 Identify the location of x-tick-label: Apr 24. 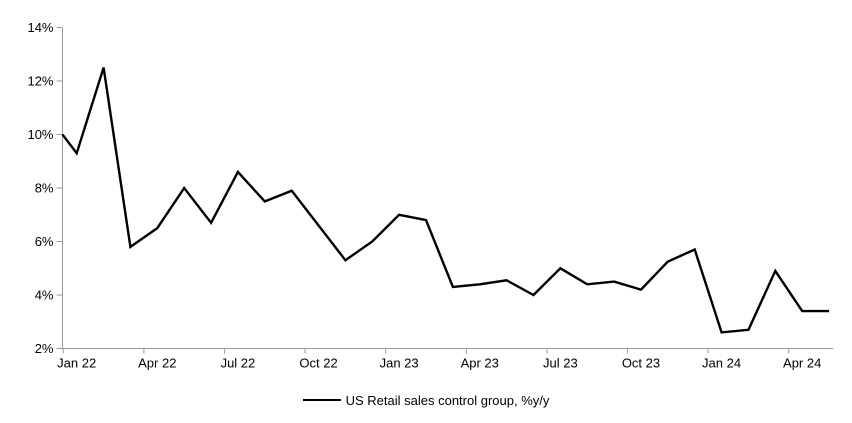
(802, 363).